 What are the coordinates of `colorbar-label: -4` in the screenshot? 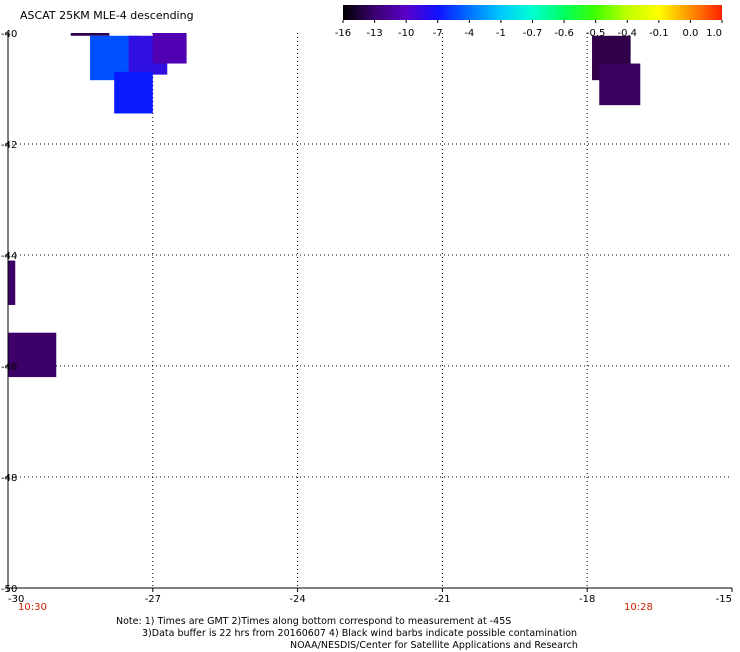 It's located at (469, 33).